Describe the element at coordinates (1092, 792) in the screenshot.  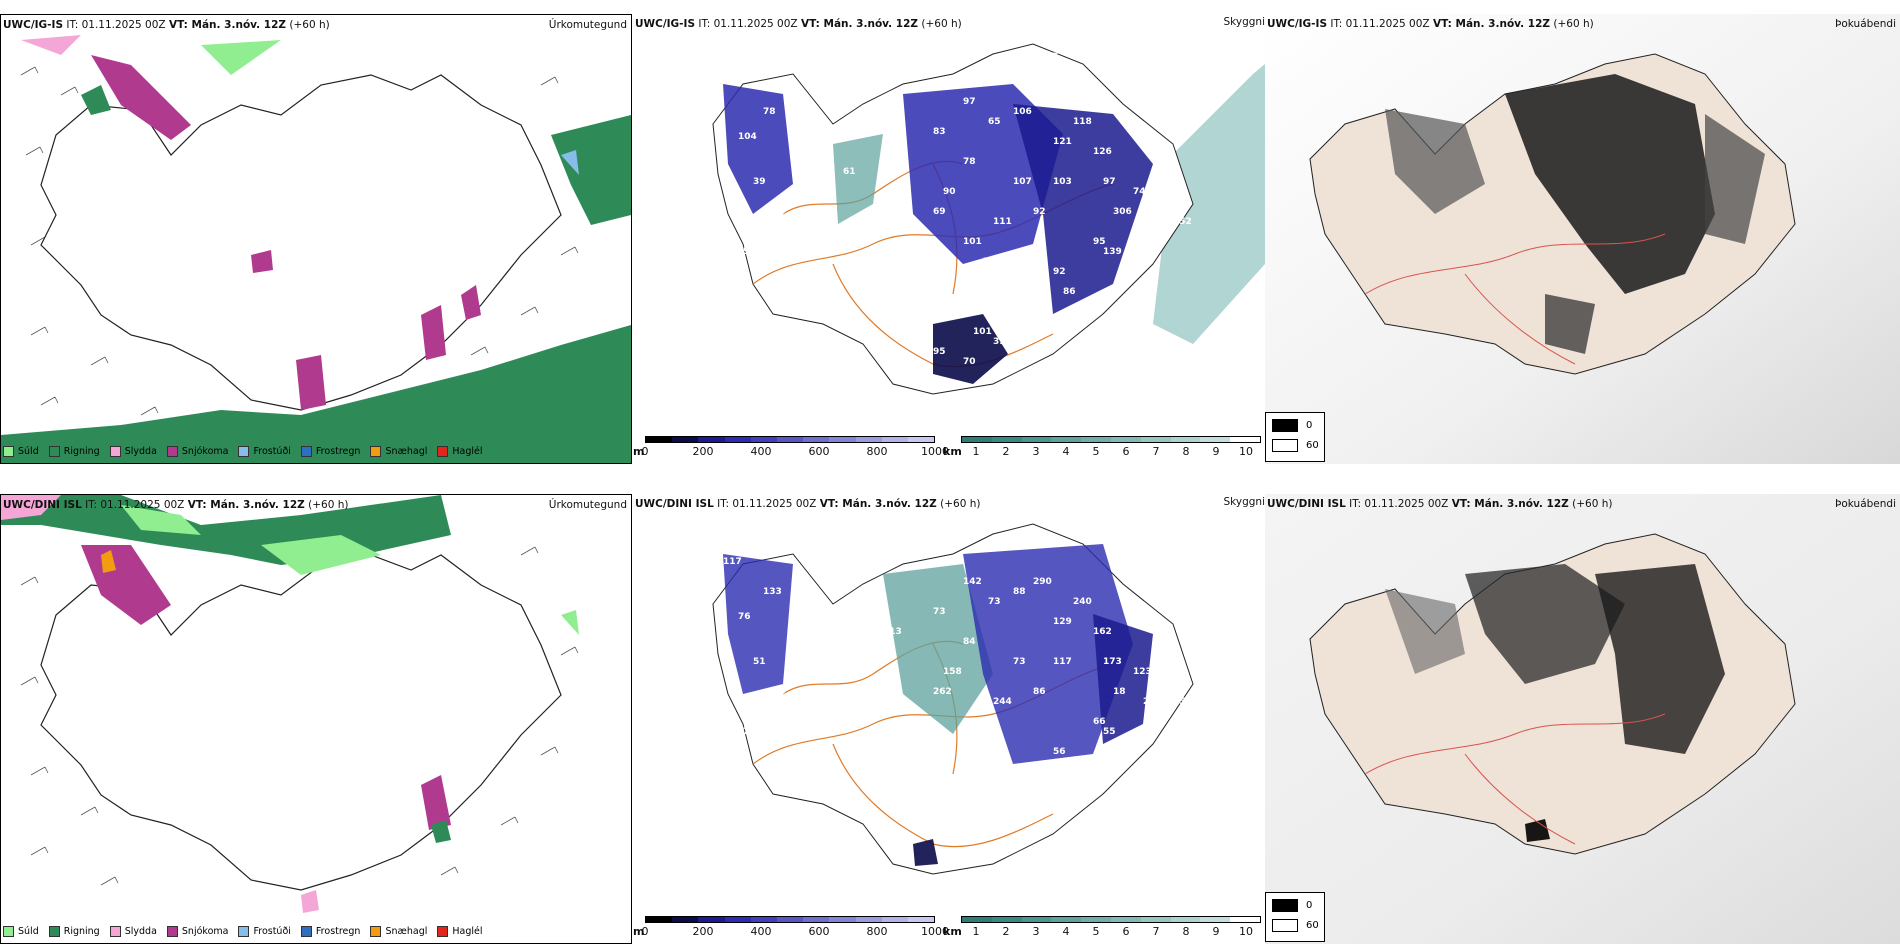
I see `cloud-base-value: 310` at that location.